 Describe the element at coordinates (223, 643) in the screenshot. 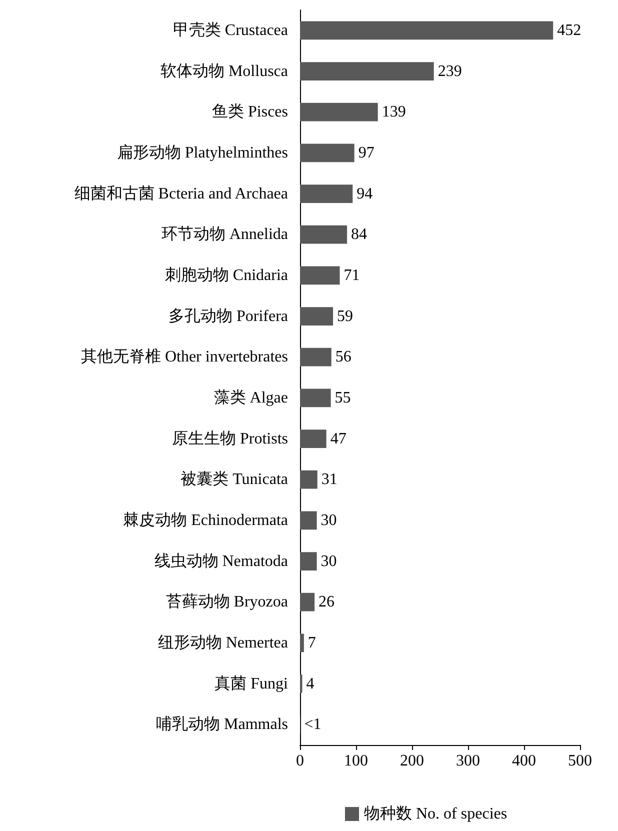

I see `y-tick-label: 纽形动物 Nemertea` at that location.